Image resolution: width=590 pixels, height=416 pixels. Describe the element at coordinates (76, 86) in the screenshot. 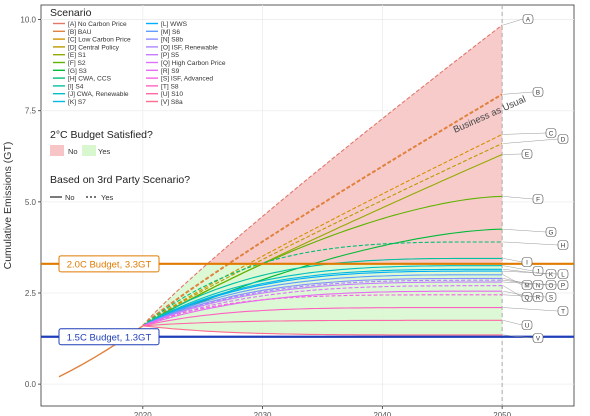

I see `legend-item-label: [I] S4` at that location.